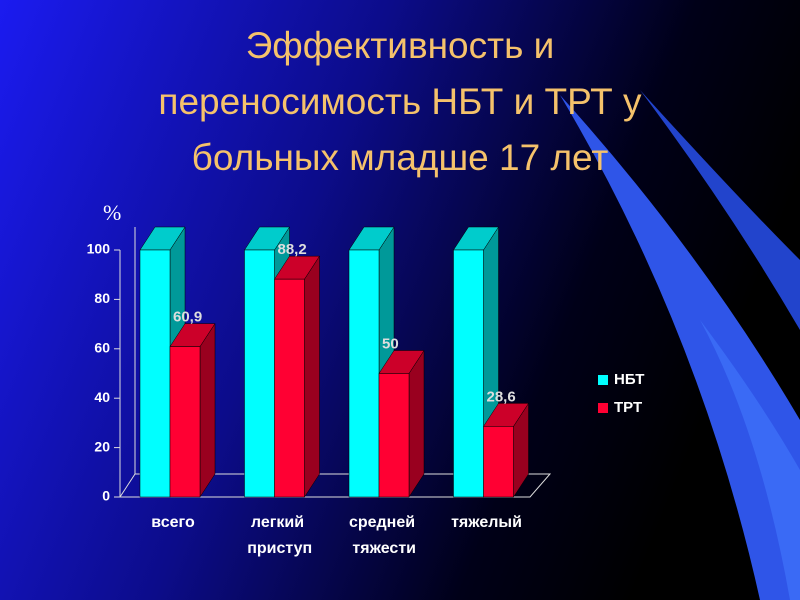 This screenshot has width=800, height=600. I want to click on title-line: переносимость НБТ и ТРТ у, so click(400, 101).